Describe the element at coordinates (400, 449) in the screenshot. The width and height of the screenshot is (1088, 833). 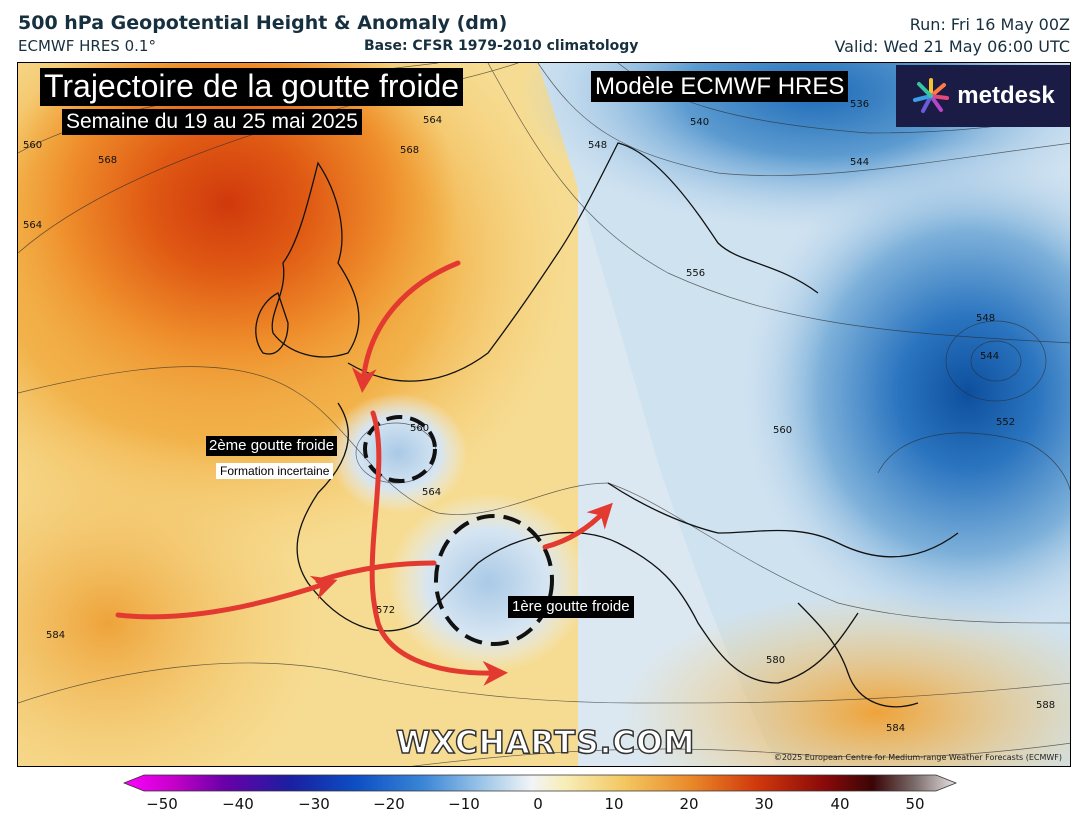
I see `second-drop-circle` at that location.